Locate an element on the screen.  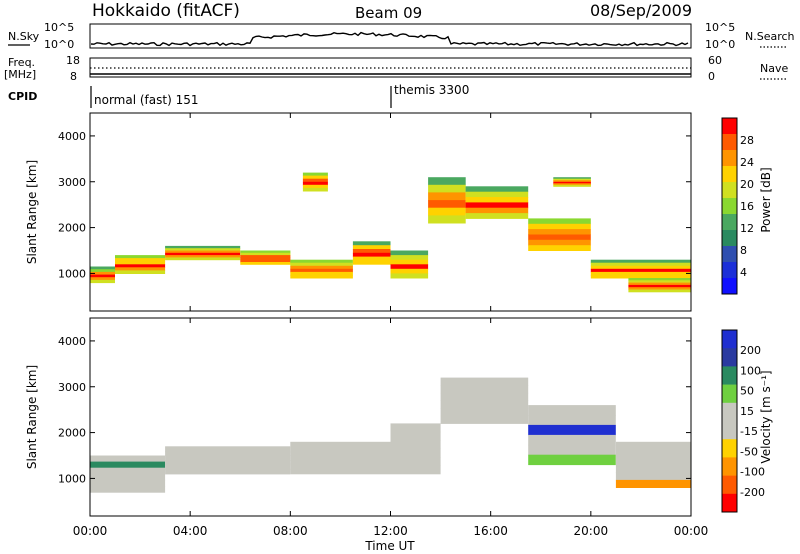
cpid-mode-0: normal (fast) 151 is located at coordinates (146, 100).